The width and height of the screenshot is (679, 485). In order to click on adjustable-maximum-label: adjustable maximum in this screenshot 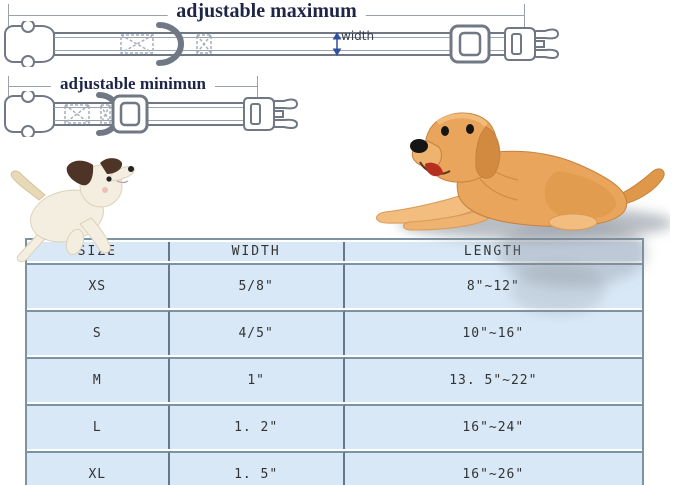, I will do `click(266, 11)`.